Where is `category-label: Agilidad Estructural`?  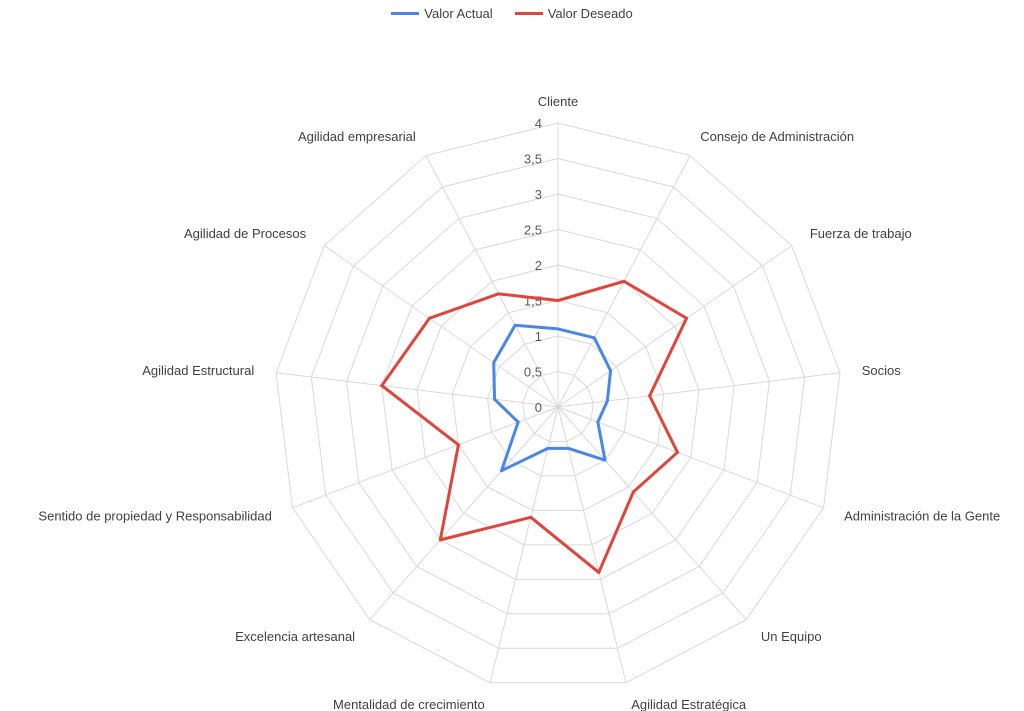
category-label: Agilidad Estructural is located at coordinates (198, 370).